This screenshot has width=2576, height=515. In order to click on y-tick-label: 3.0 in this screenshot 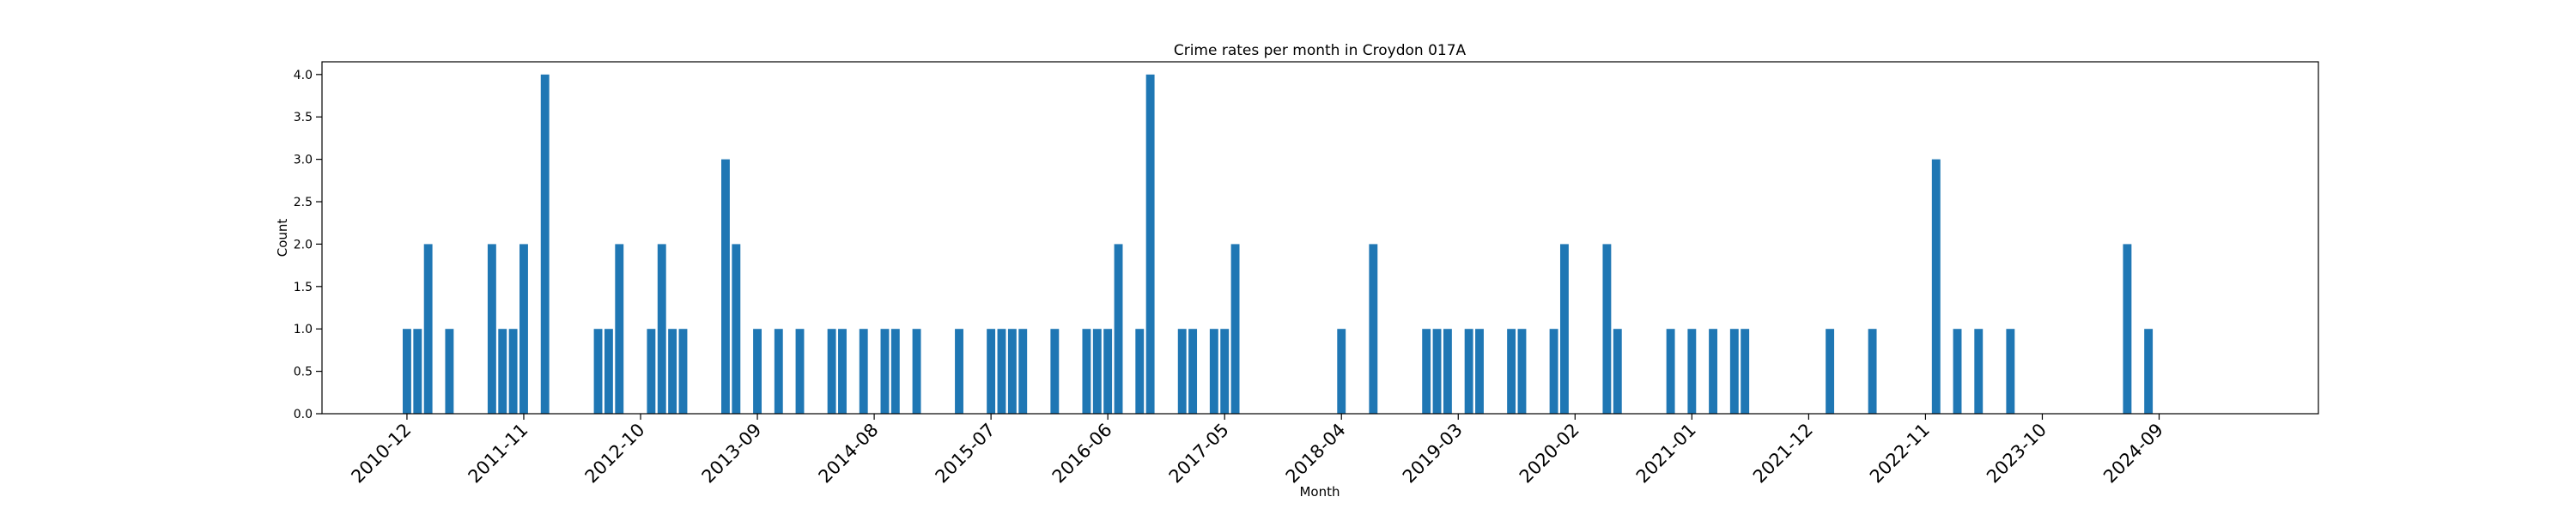, I will do `click(303, 160)`.